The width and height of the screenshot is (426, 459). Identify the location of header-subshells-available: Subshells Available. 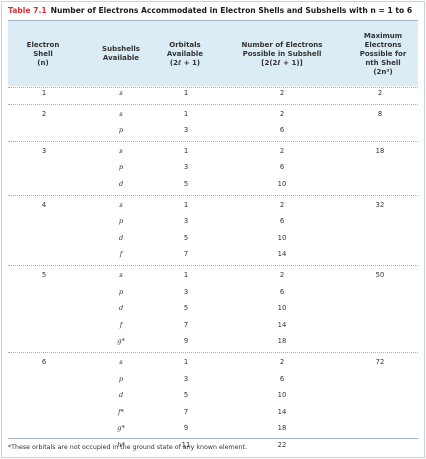
(121, 53).